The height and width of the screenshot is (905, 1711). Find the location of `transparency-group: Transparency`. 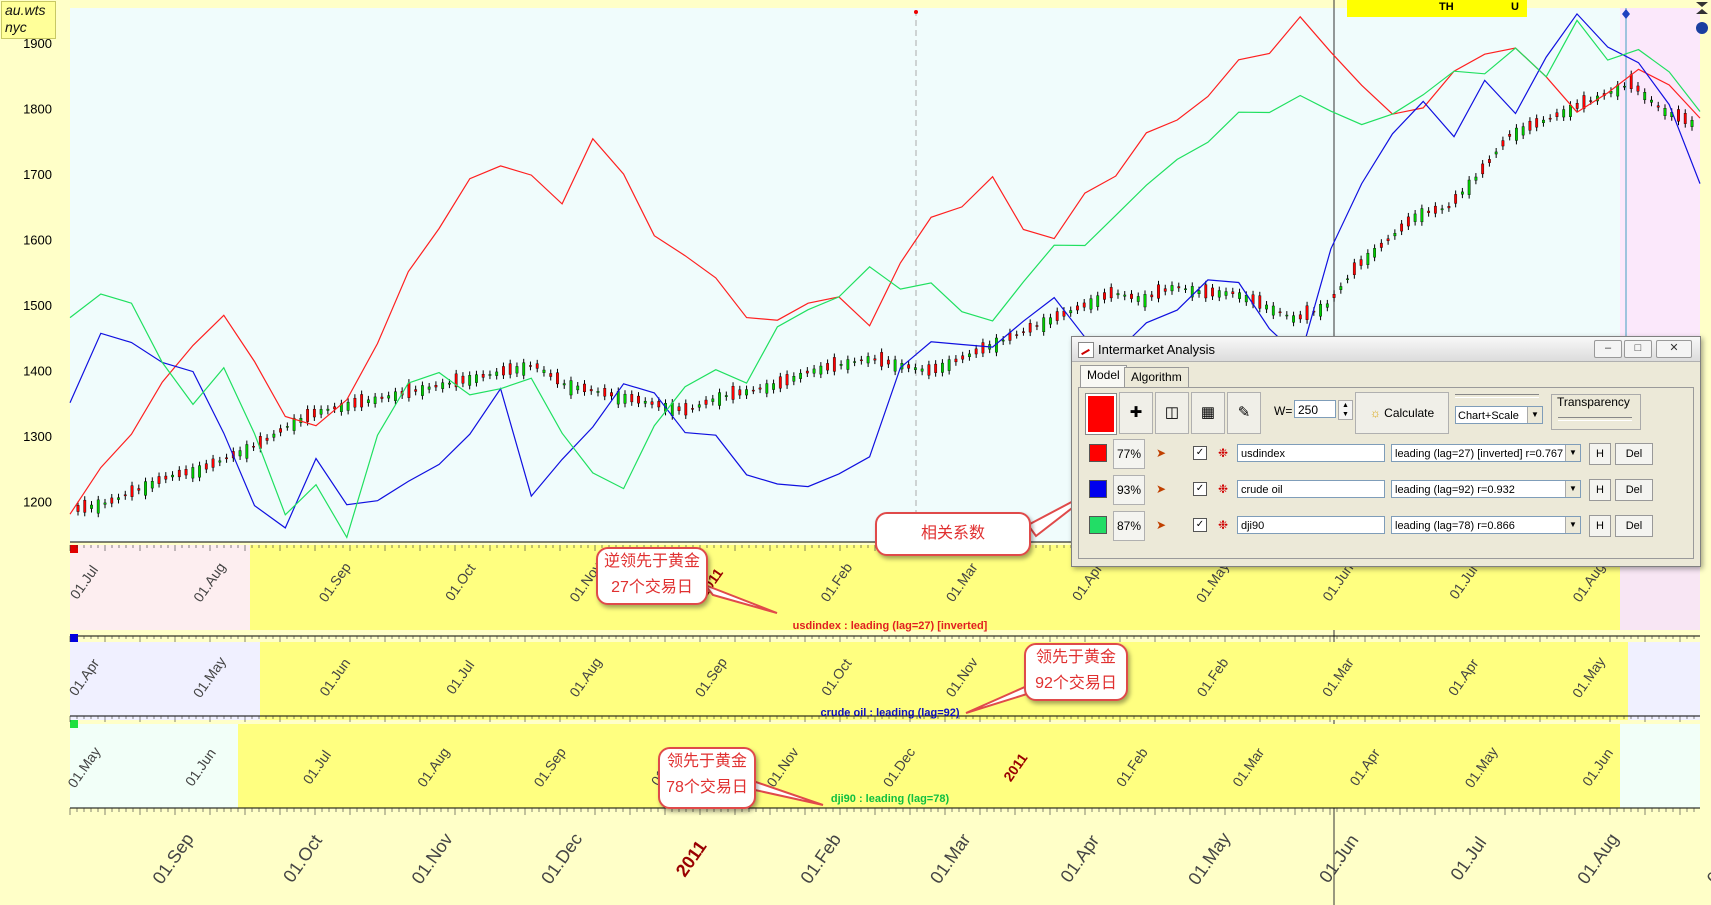

transparency-group: Transparency is located at coordinates (1596, 412).